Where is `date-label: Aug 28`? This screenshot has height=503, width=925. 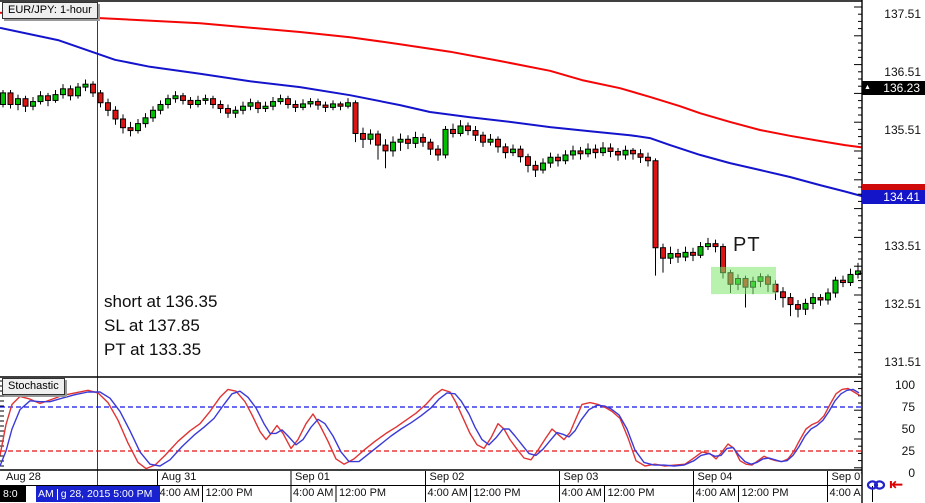 date-label: Aug 28 is located at coordinates (23, 477).